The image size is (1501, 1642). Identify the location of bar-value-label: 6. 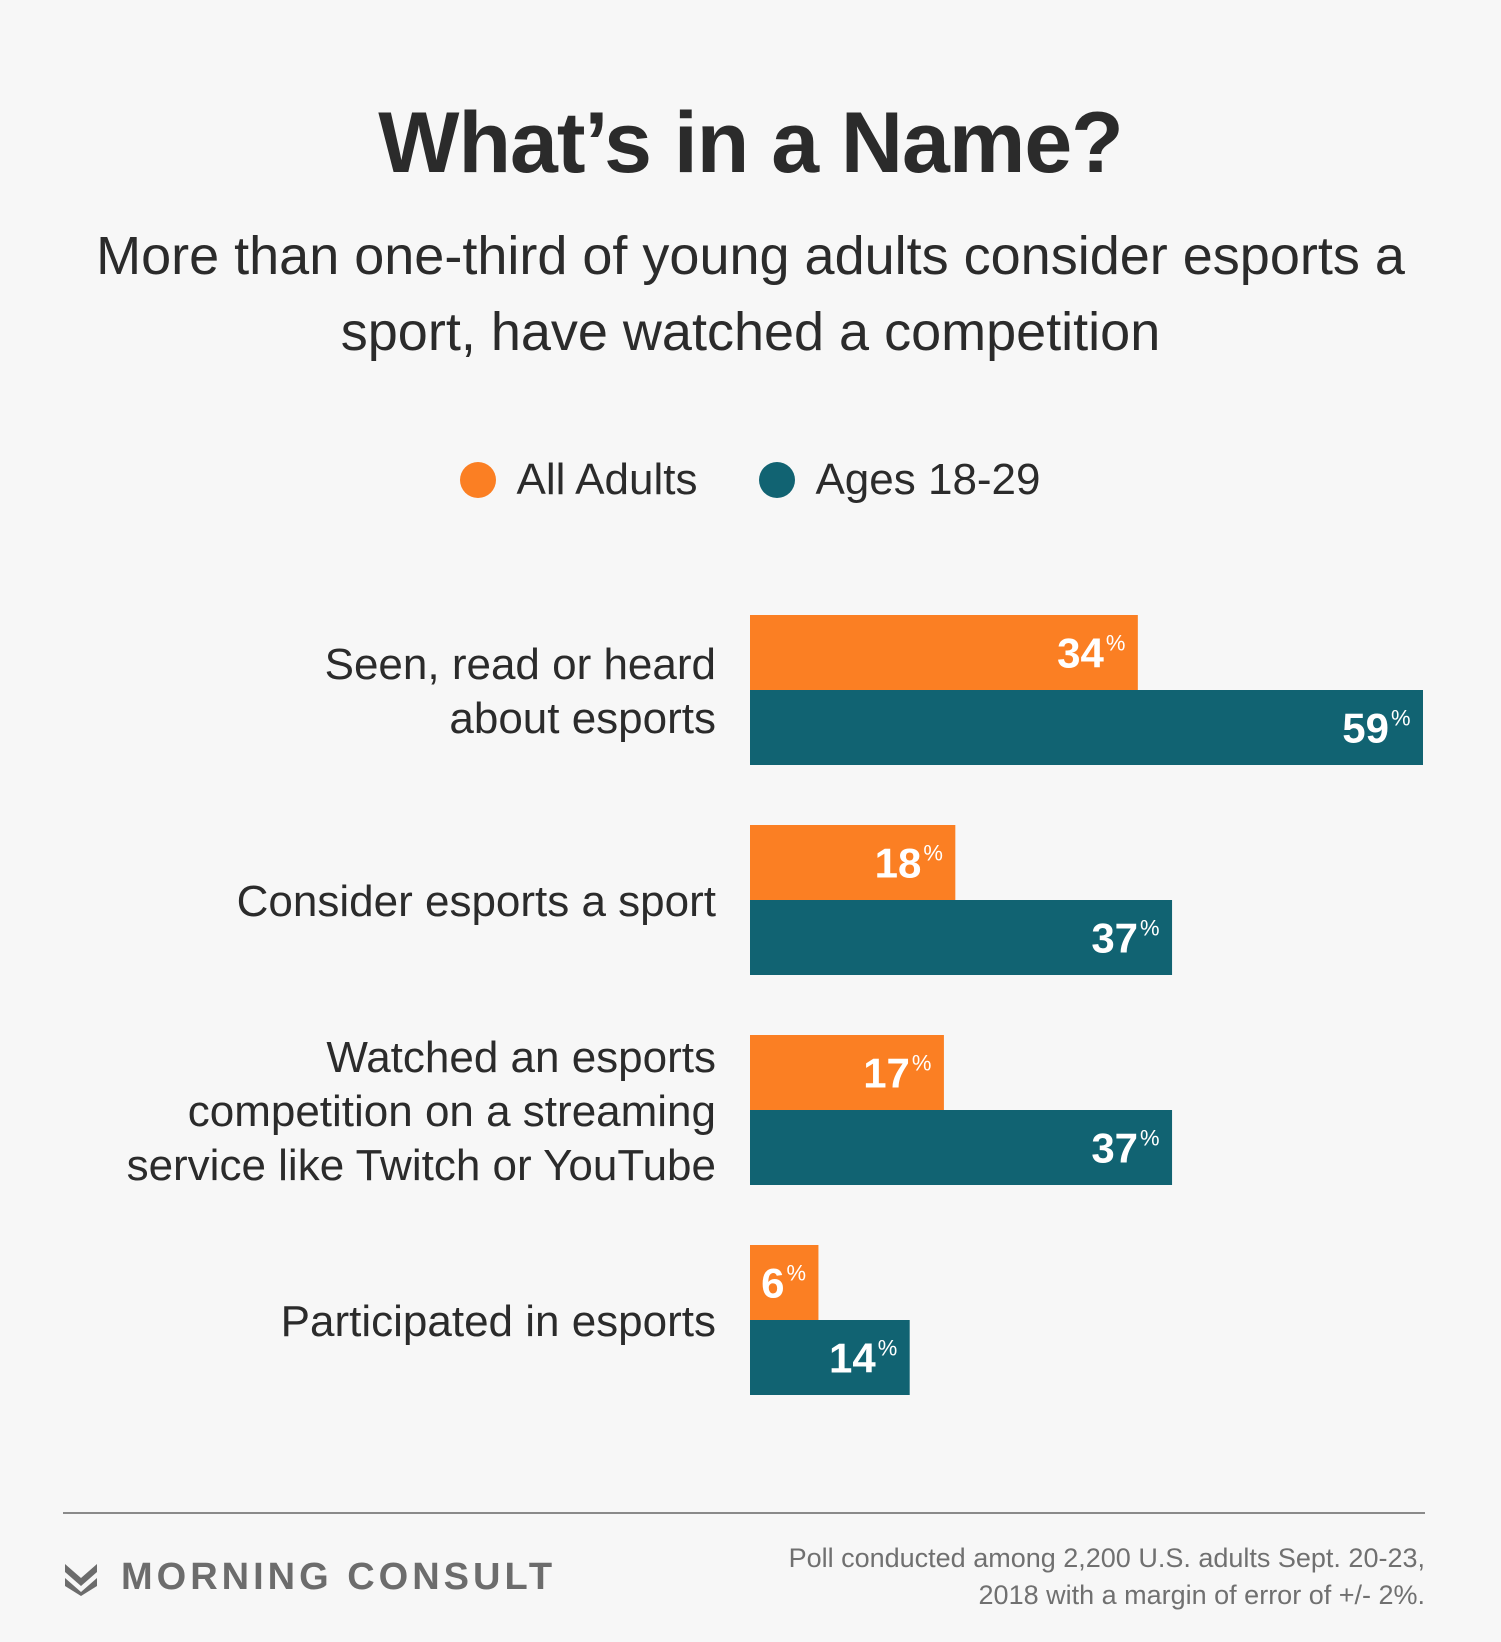
(772, 1283).